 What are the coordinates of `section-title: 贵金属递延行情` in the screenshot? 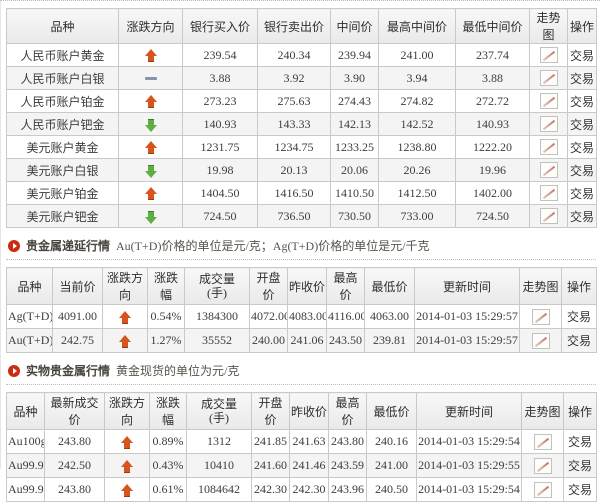 It's located at (68, 246).